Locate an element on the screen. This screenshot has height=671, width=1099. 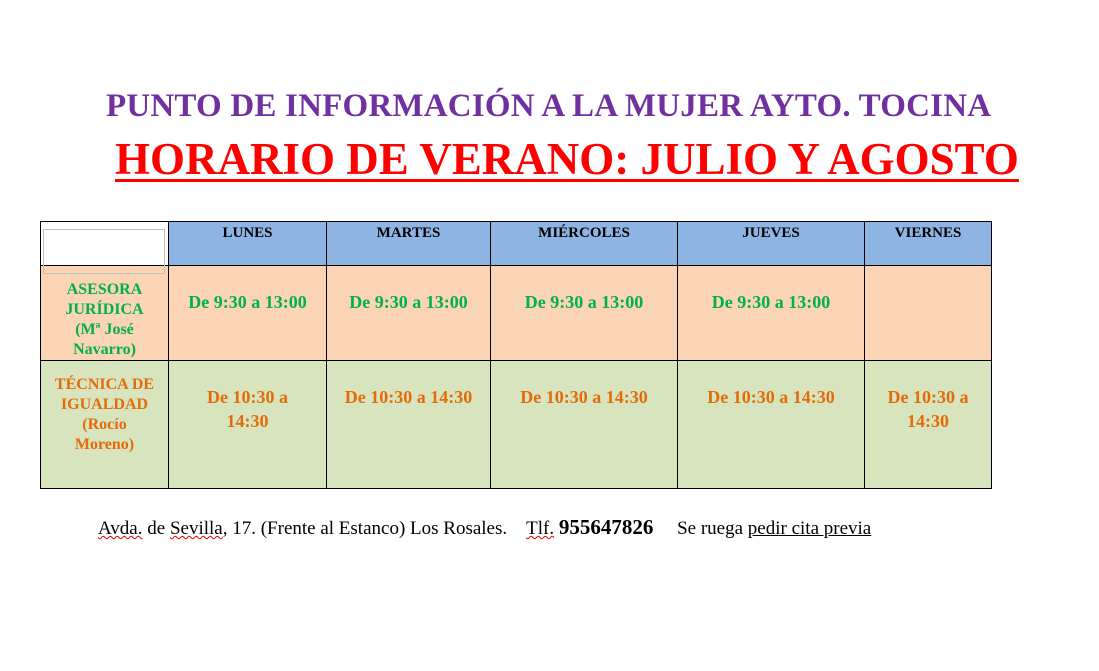
day-header: MIÉRCOLES is located at coordinates (584, 243).